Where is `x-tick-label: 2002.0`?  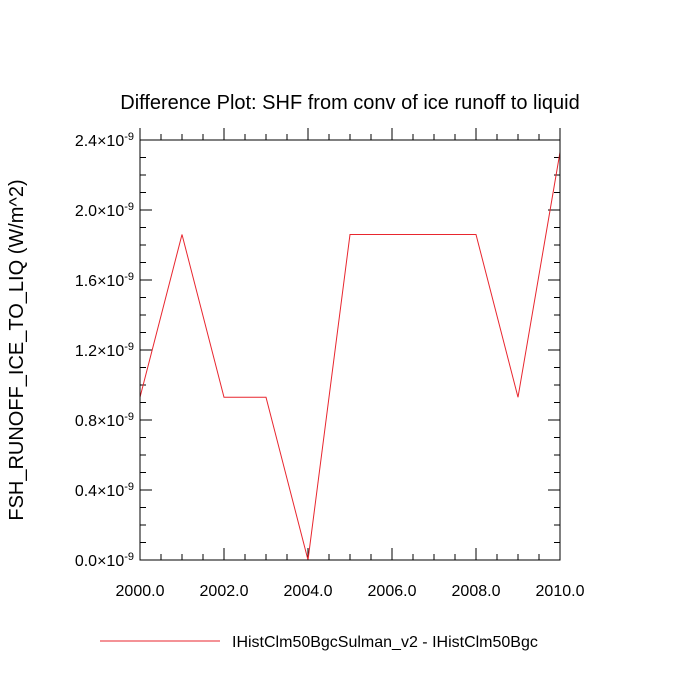 x-tick-label: 2002.0 is located at coordinates (224, 591).